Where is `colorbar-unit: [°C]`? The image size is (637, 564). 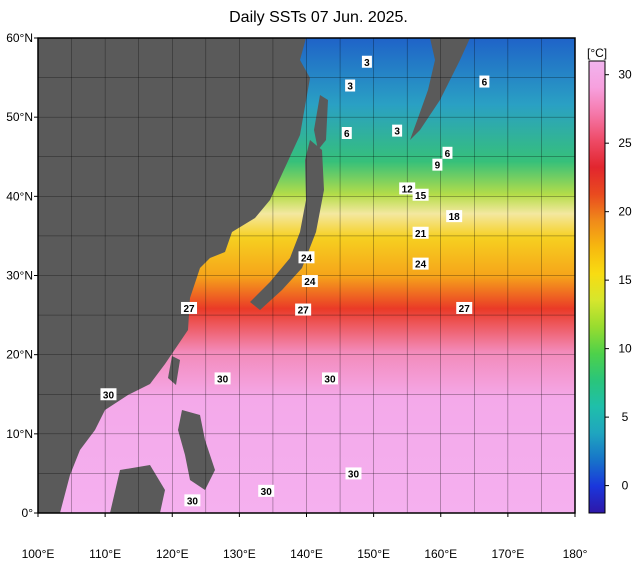
colorbar-unit: [°C] is located at coordinates (597, 53).